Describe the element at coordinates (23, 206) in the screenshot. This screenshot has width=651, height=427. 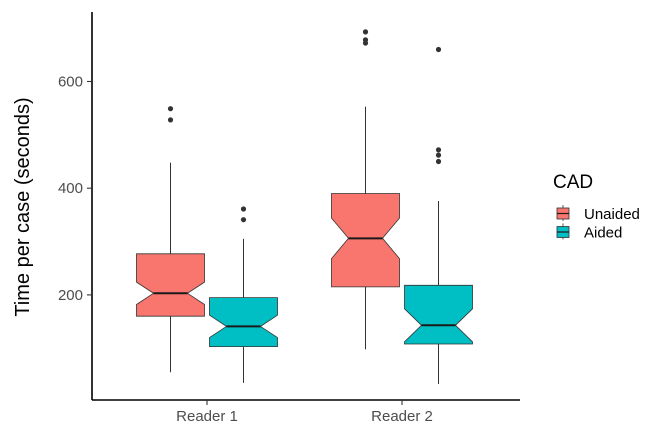
I see `y-axis-title: Time per case (seconds)` at that location.